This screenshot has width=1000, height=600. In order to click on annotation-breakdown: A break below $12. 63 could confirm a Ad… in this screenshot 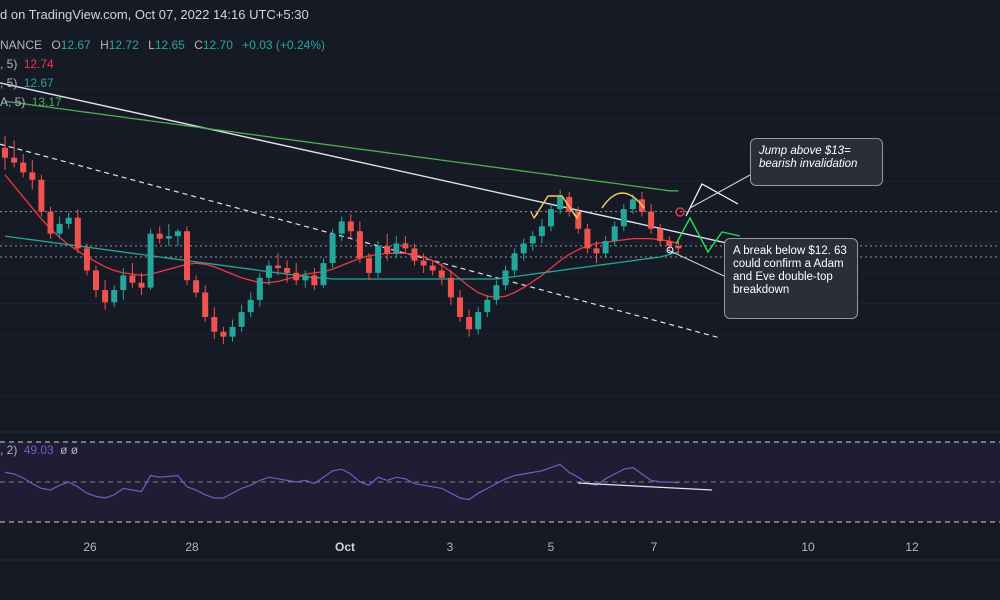, I will do `click(791, 278)`.